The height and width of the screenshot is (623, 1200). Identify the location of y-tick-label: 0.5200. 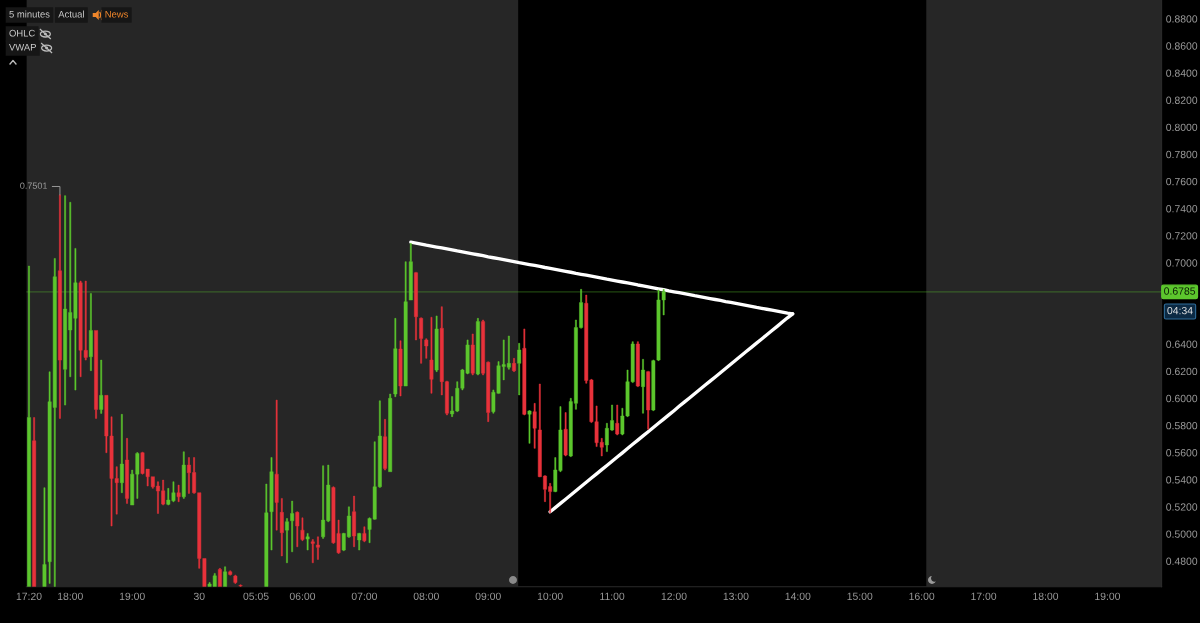
(1182, 507).